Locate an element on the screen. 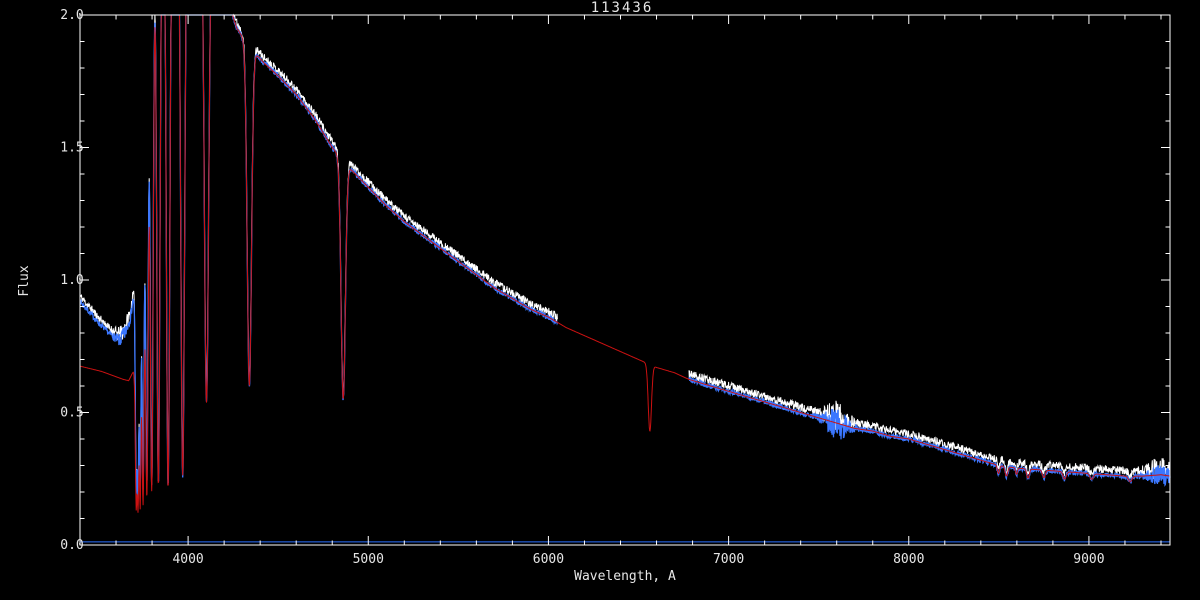 This screenshot has width=1200, height=600. y-tick-label: 1.0 is located at coordinates (71, 280).